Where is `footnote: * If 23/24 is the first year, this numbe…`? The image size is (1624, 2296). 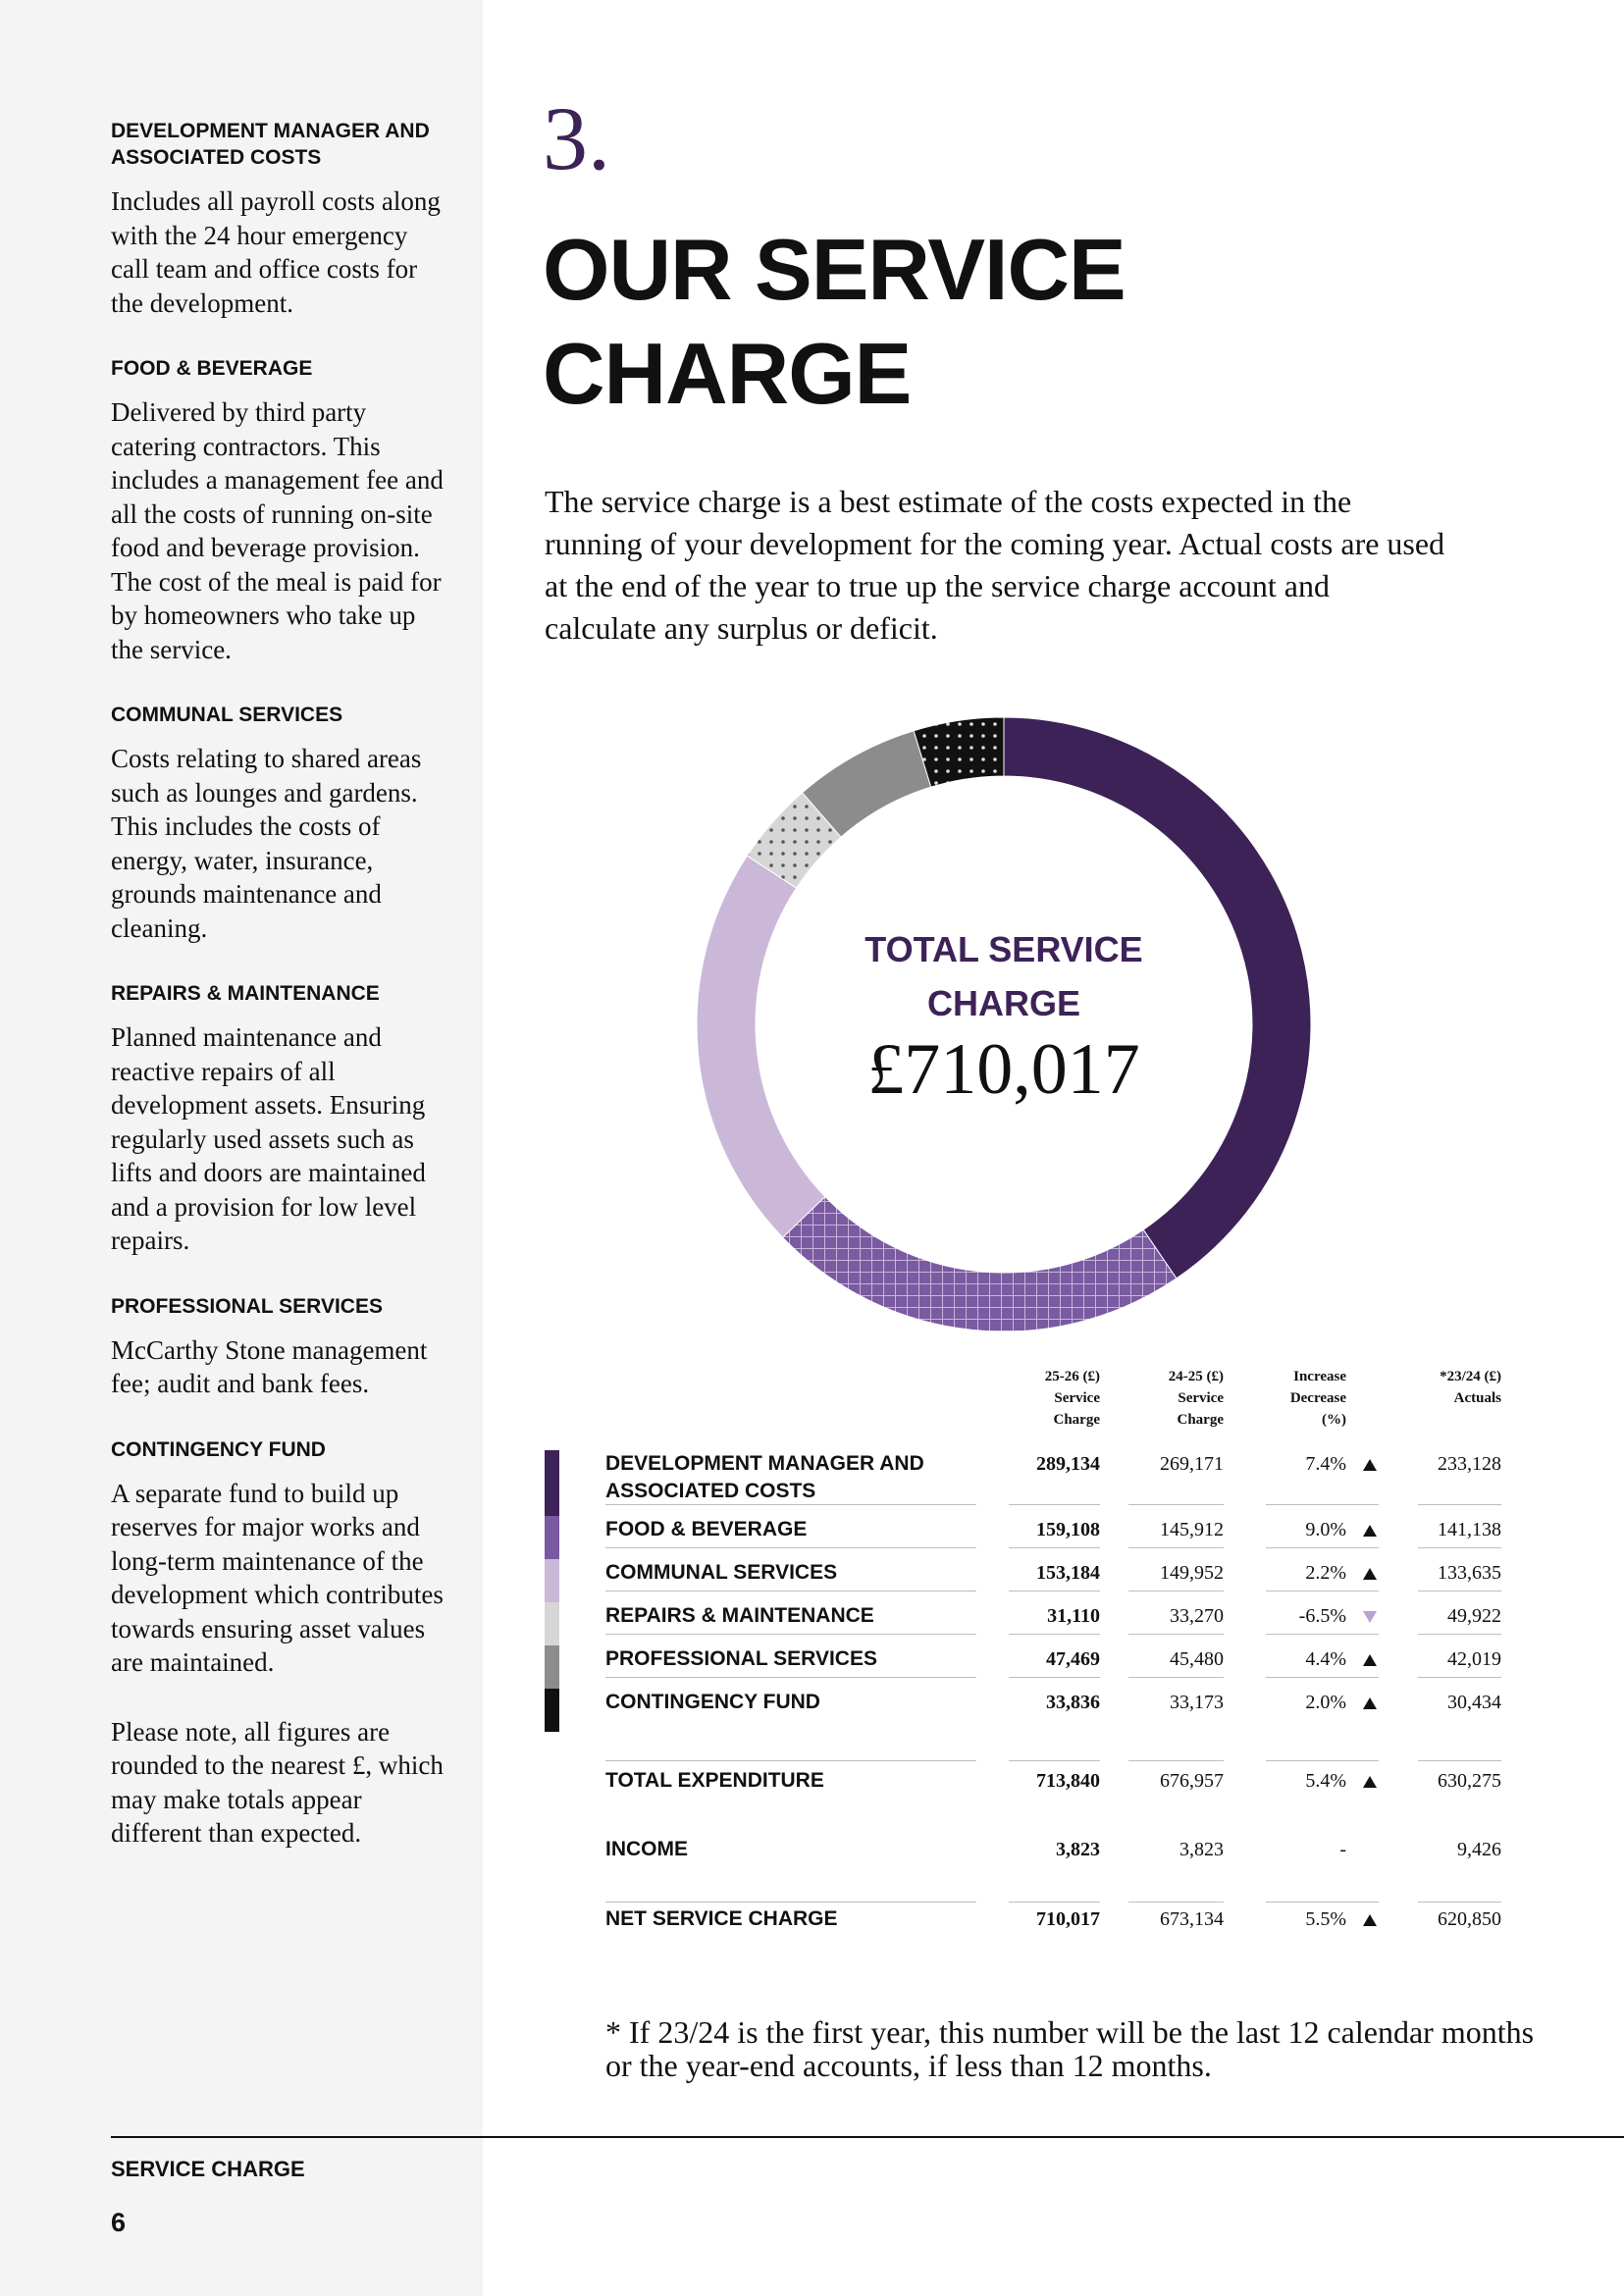
footnote: * If 23/24 is the first year, this numbe… is located at coordinates (1070, 2048).